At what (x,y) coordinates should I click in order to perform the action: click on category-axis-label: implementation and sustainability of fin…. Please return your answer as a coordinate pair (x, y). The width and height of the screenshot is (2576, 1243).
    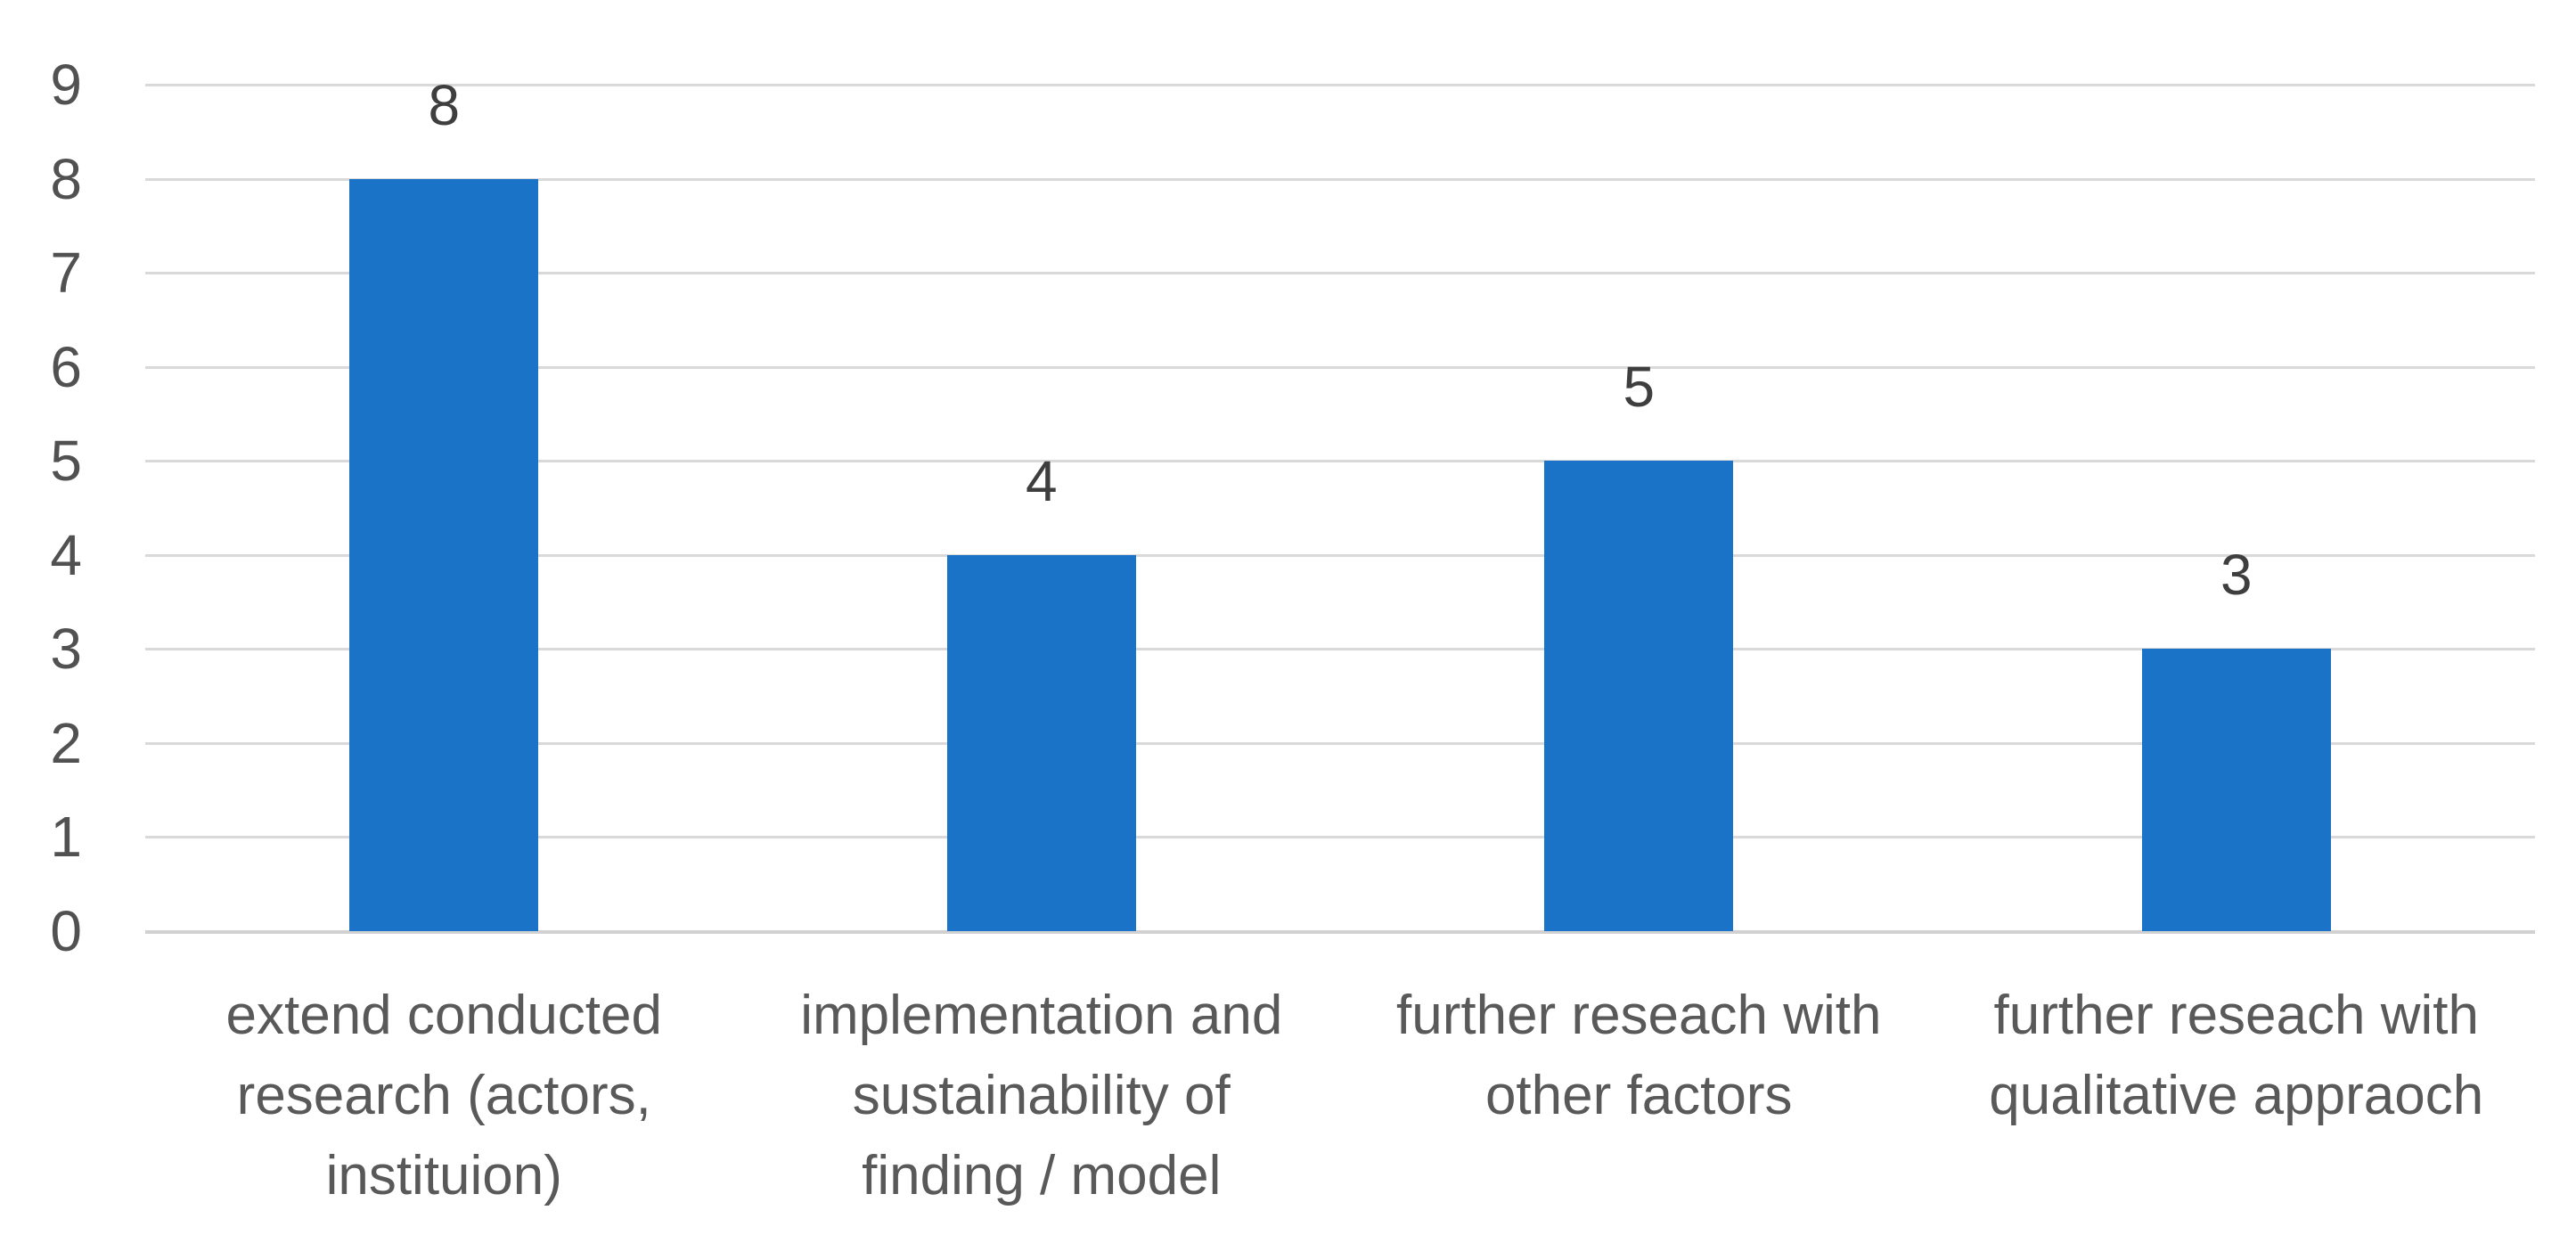
    Looking at the image, I should click on (1041, 1095).